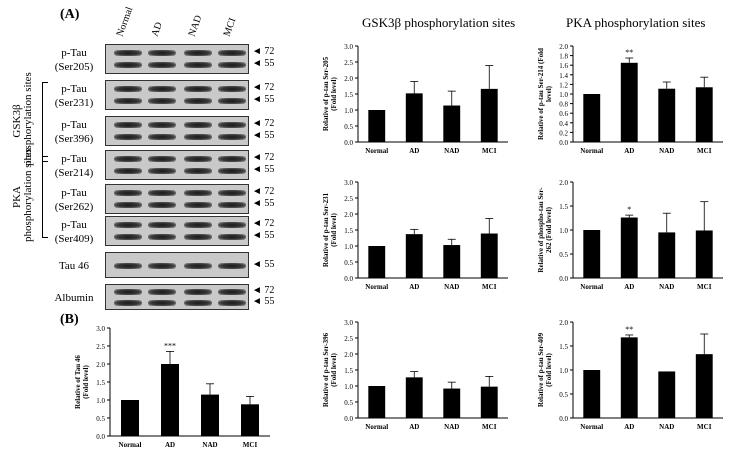 The width and height of the screenshot is (742, 464). I want to click on blot-protein-label: p-Tau (Ser262), so click(74, 200).